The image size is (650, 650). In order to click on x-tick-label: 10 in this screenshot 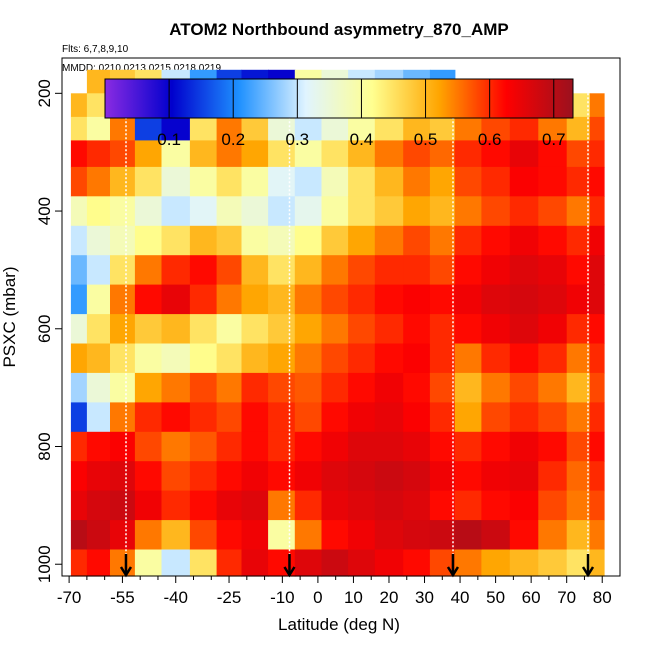, I will do `click(353, 597)`.